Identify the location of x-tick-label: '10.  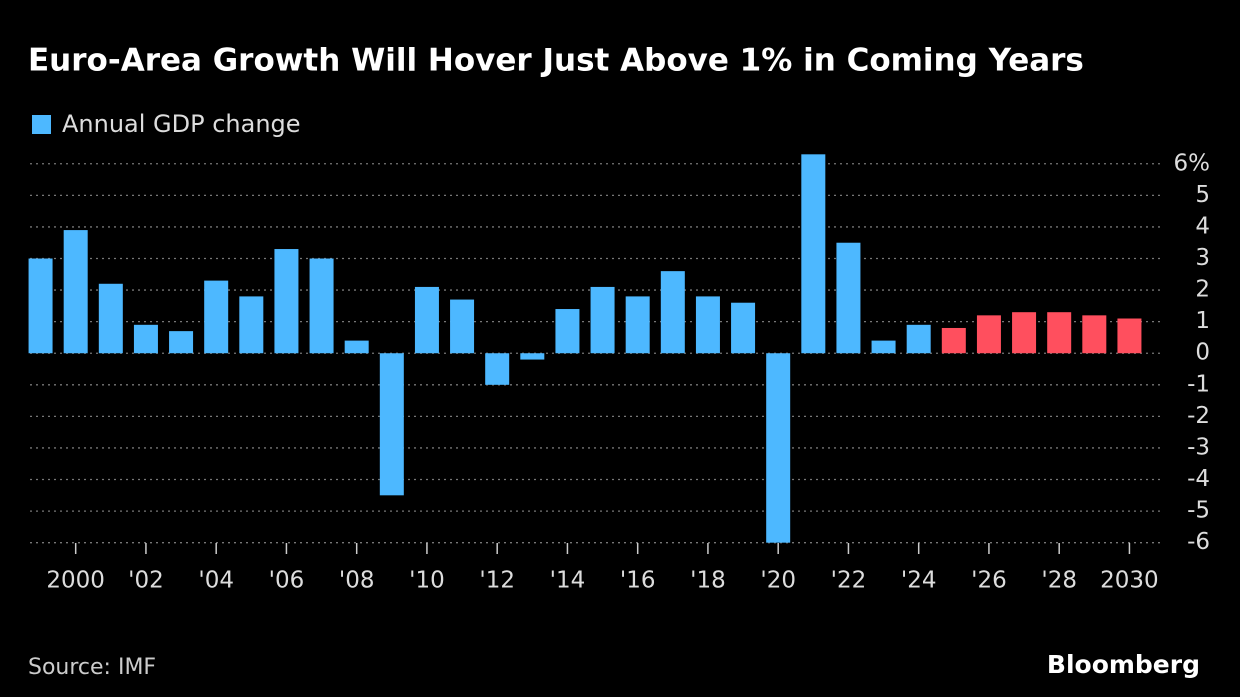
(427, 581).